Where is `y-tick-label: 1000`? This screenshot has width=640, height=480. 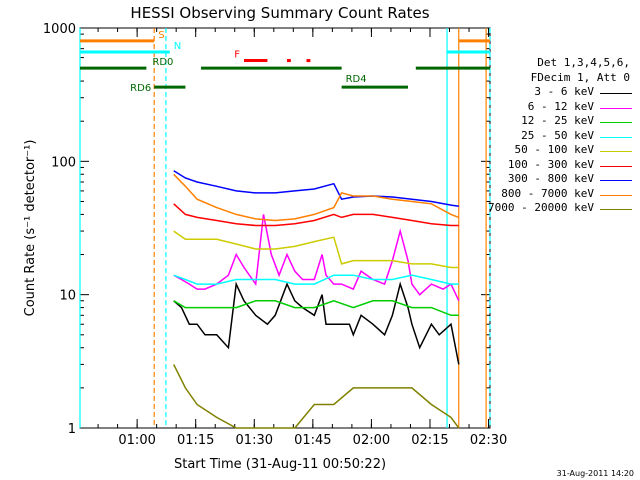
y-tick-label: 1000 is located at coordinates (59, 29).